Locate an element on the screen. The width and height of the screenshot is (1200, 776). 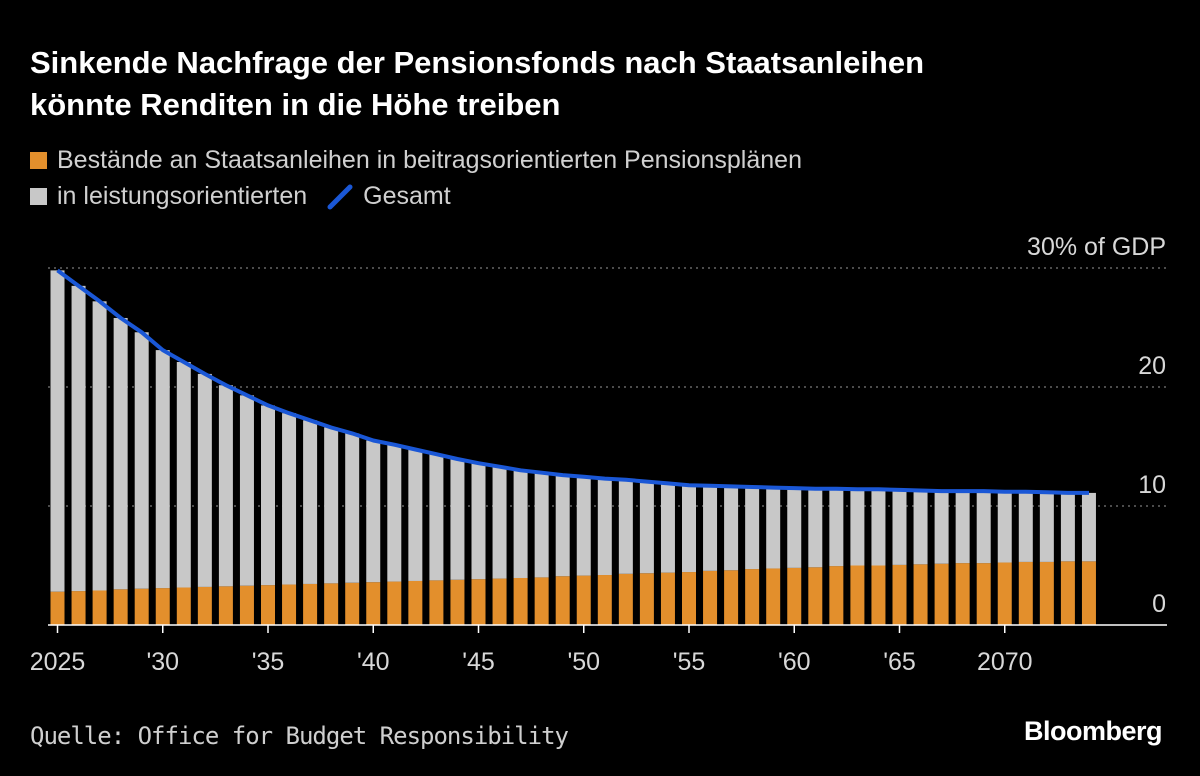
x-tick-label: '50 is located at coordinates (583, 662).